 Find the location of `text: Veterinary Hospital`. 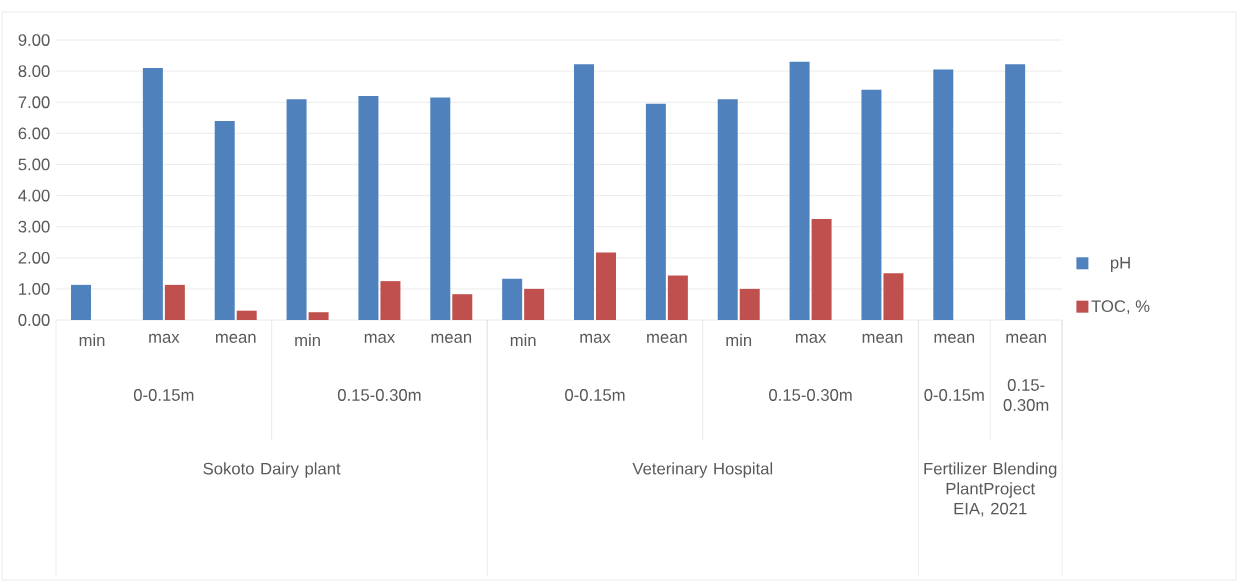

text: Veterinary Hospital is located at coordinates (702, 470).